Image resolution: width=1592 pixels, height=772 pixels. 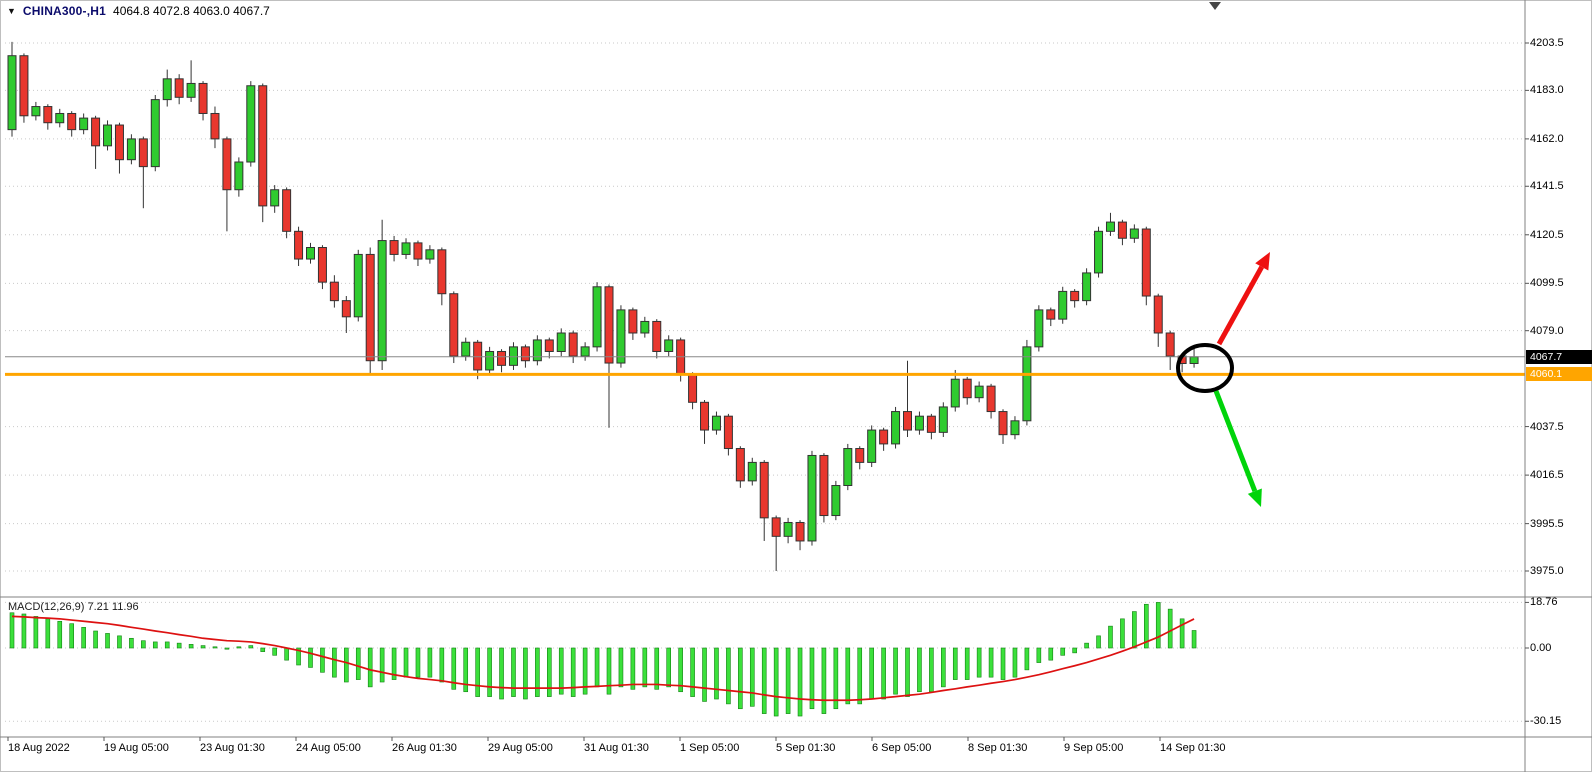 What do you see at coordinates (1547, 475) in the screenshot?
I see `price-tick-label: 4016.5` at bounding box center [1547, 475].